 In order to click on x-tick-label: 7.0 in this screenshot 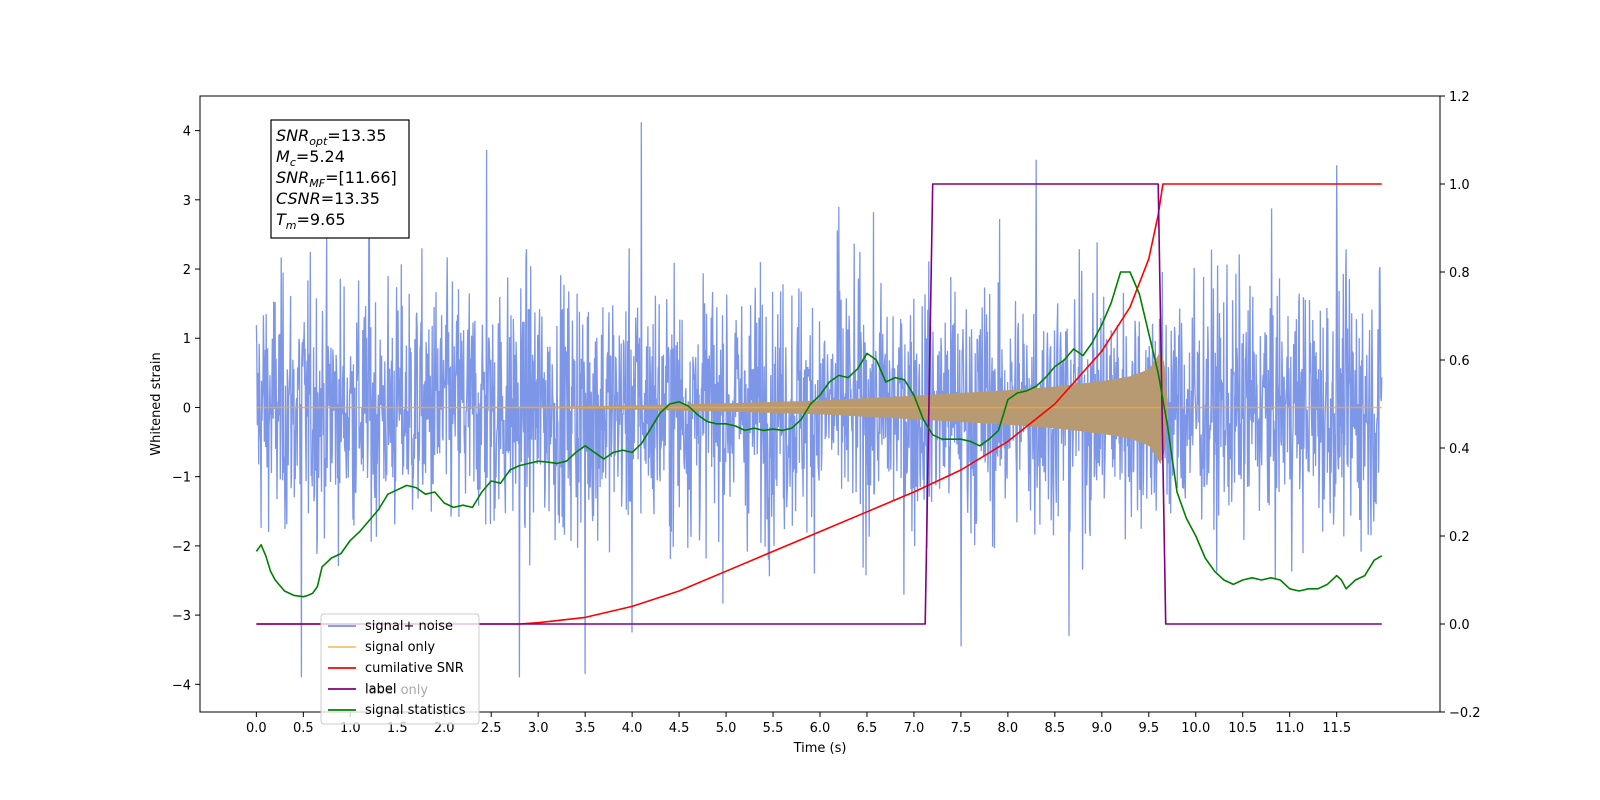, I will do `click(914, 728)`.